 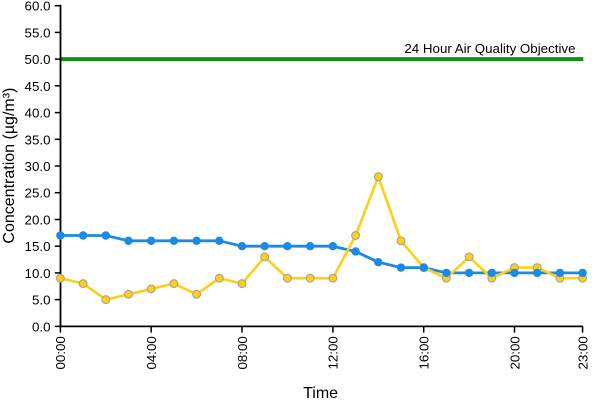 I want to click on svg-text: 08:00, so click(x=242, y=352).